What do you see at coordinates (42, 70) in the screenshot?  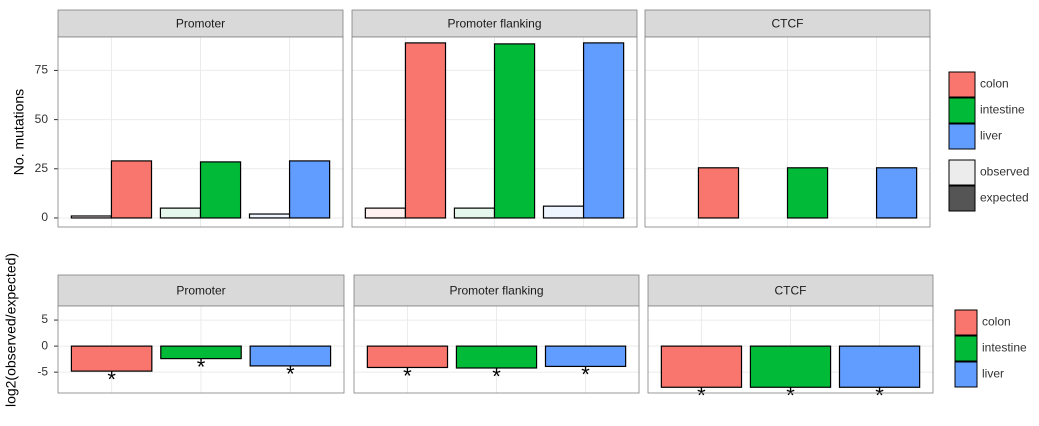 I see `y-tick-label: 75` at bounding box center [42, 70].